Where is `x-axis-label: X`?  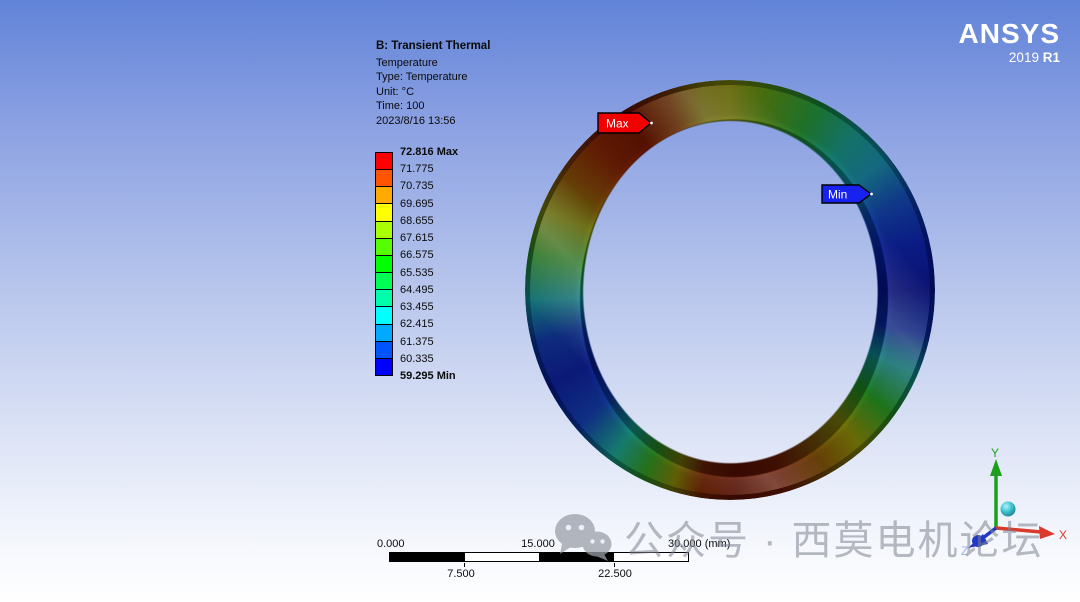 x-axis-label: X is located at coordinates (1063, 535).